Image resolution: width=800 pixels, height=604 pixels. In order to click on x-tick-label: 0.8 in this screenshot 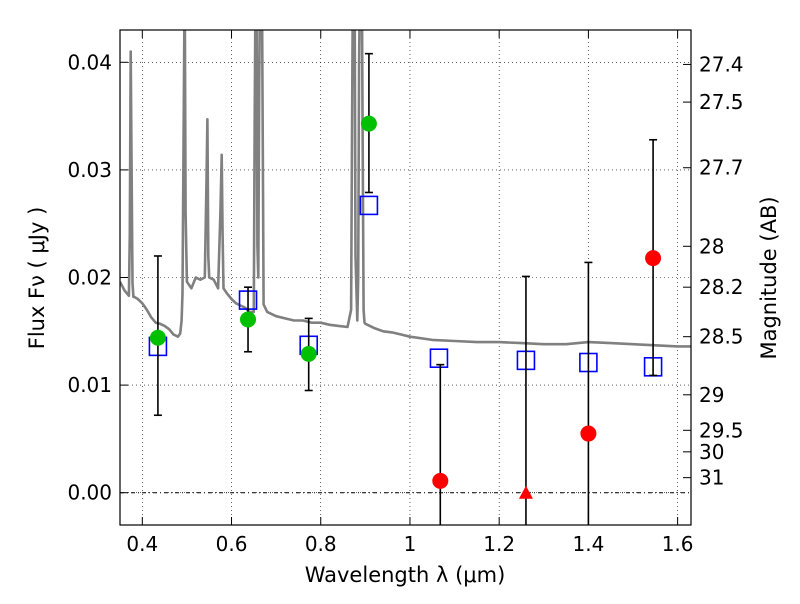, I will do `click(321, 544)`.